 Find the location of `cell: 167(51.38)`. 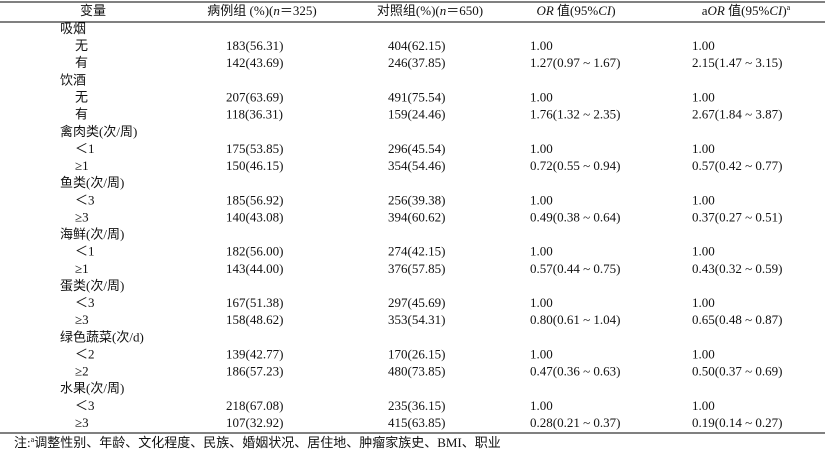

cell: 167(51.38) is located at coordinates (254, 302).